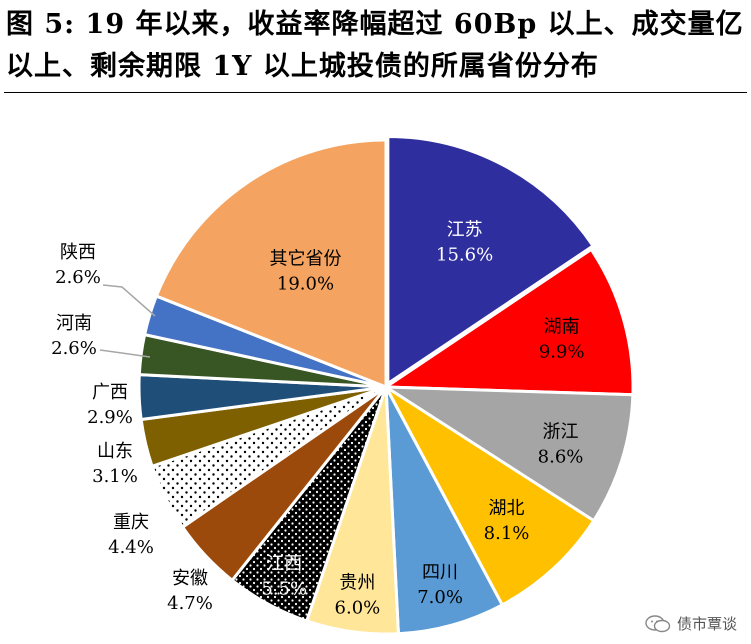 The height and width of the screenshot is (644, 751). Describe the element at coordinates (706, 624) in the screenshot. I see `watermark-text: 债市覃谈` at that location.